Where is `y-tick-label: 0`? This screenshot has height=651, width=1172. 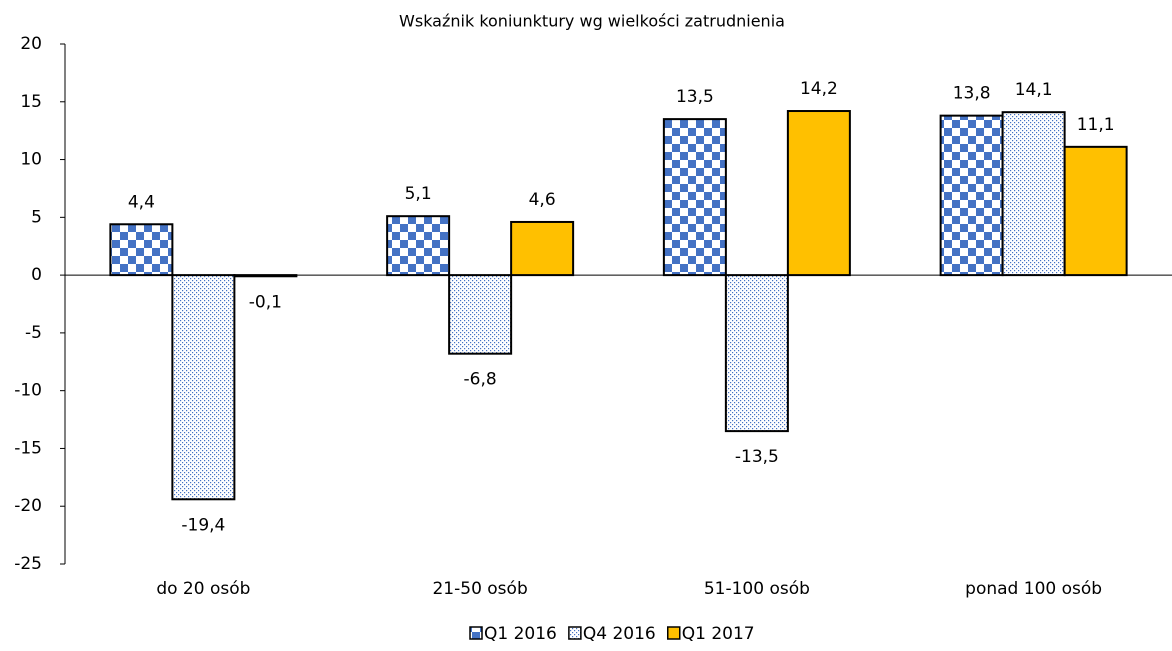 y-tick-label: 0 is located at coordinates (36, 275).